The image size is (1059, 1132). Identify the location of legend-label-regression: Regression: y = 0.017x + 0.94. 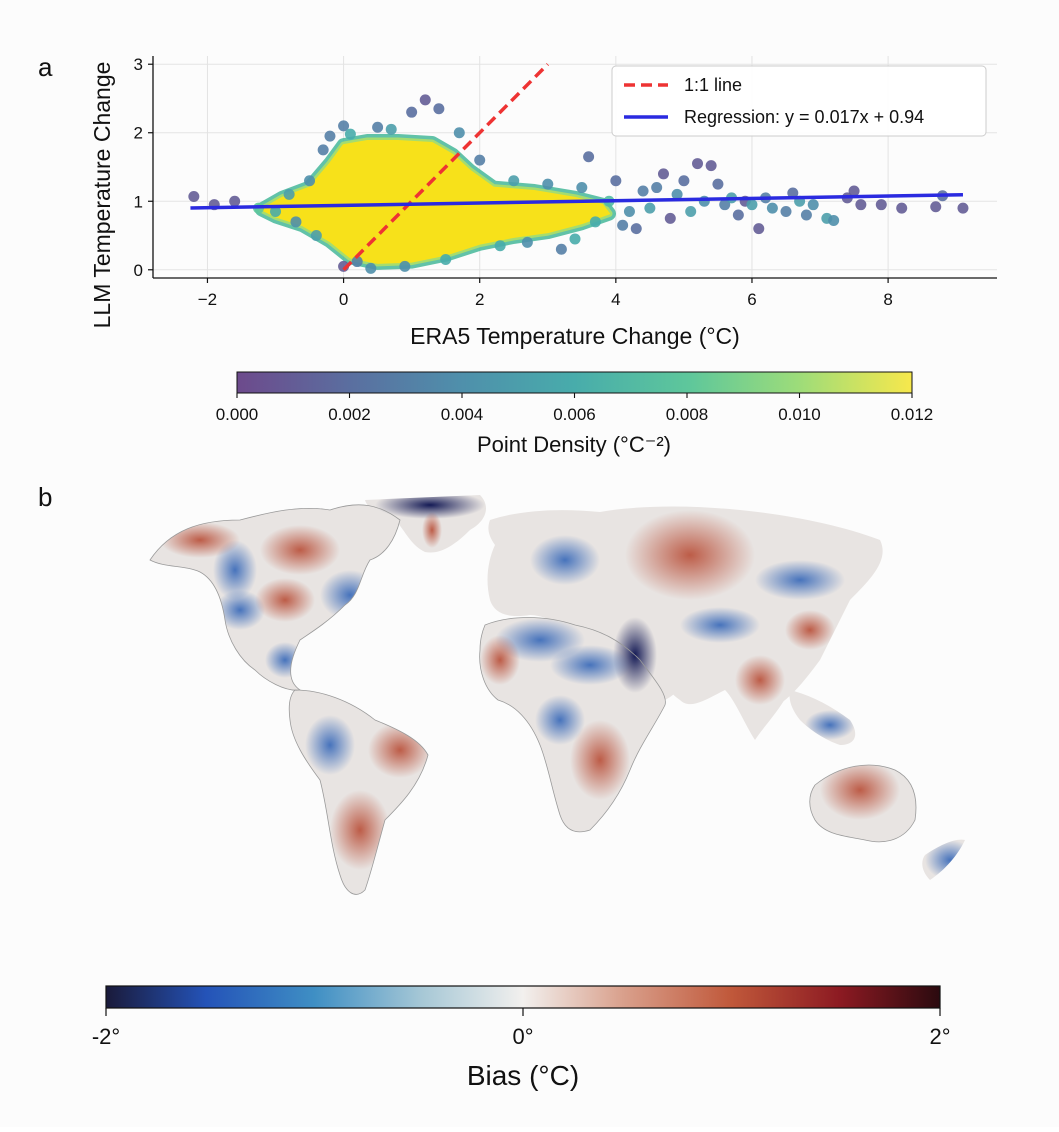
(804, 117).